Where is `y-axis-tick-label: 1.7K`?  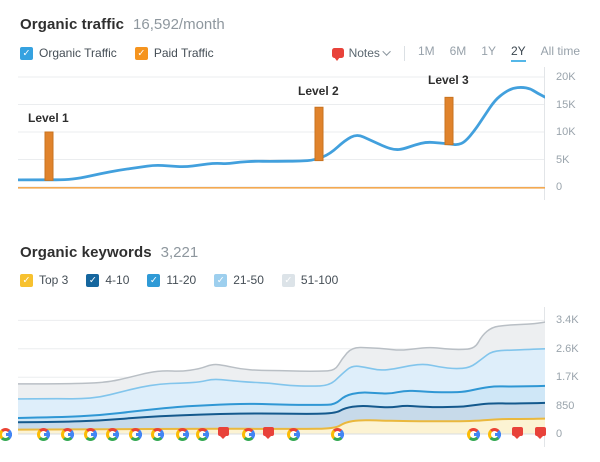
y-axis-tick-label: 1.7K is located at coordinates (567, 377).